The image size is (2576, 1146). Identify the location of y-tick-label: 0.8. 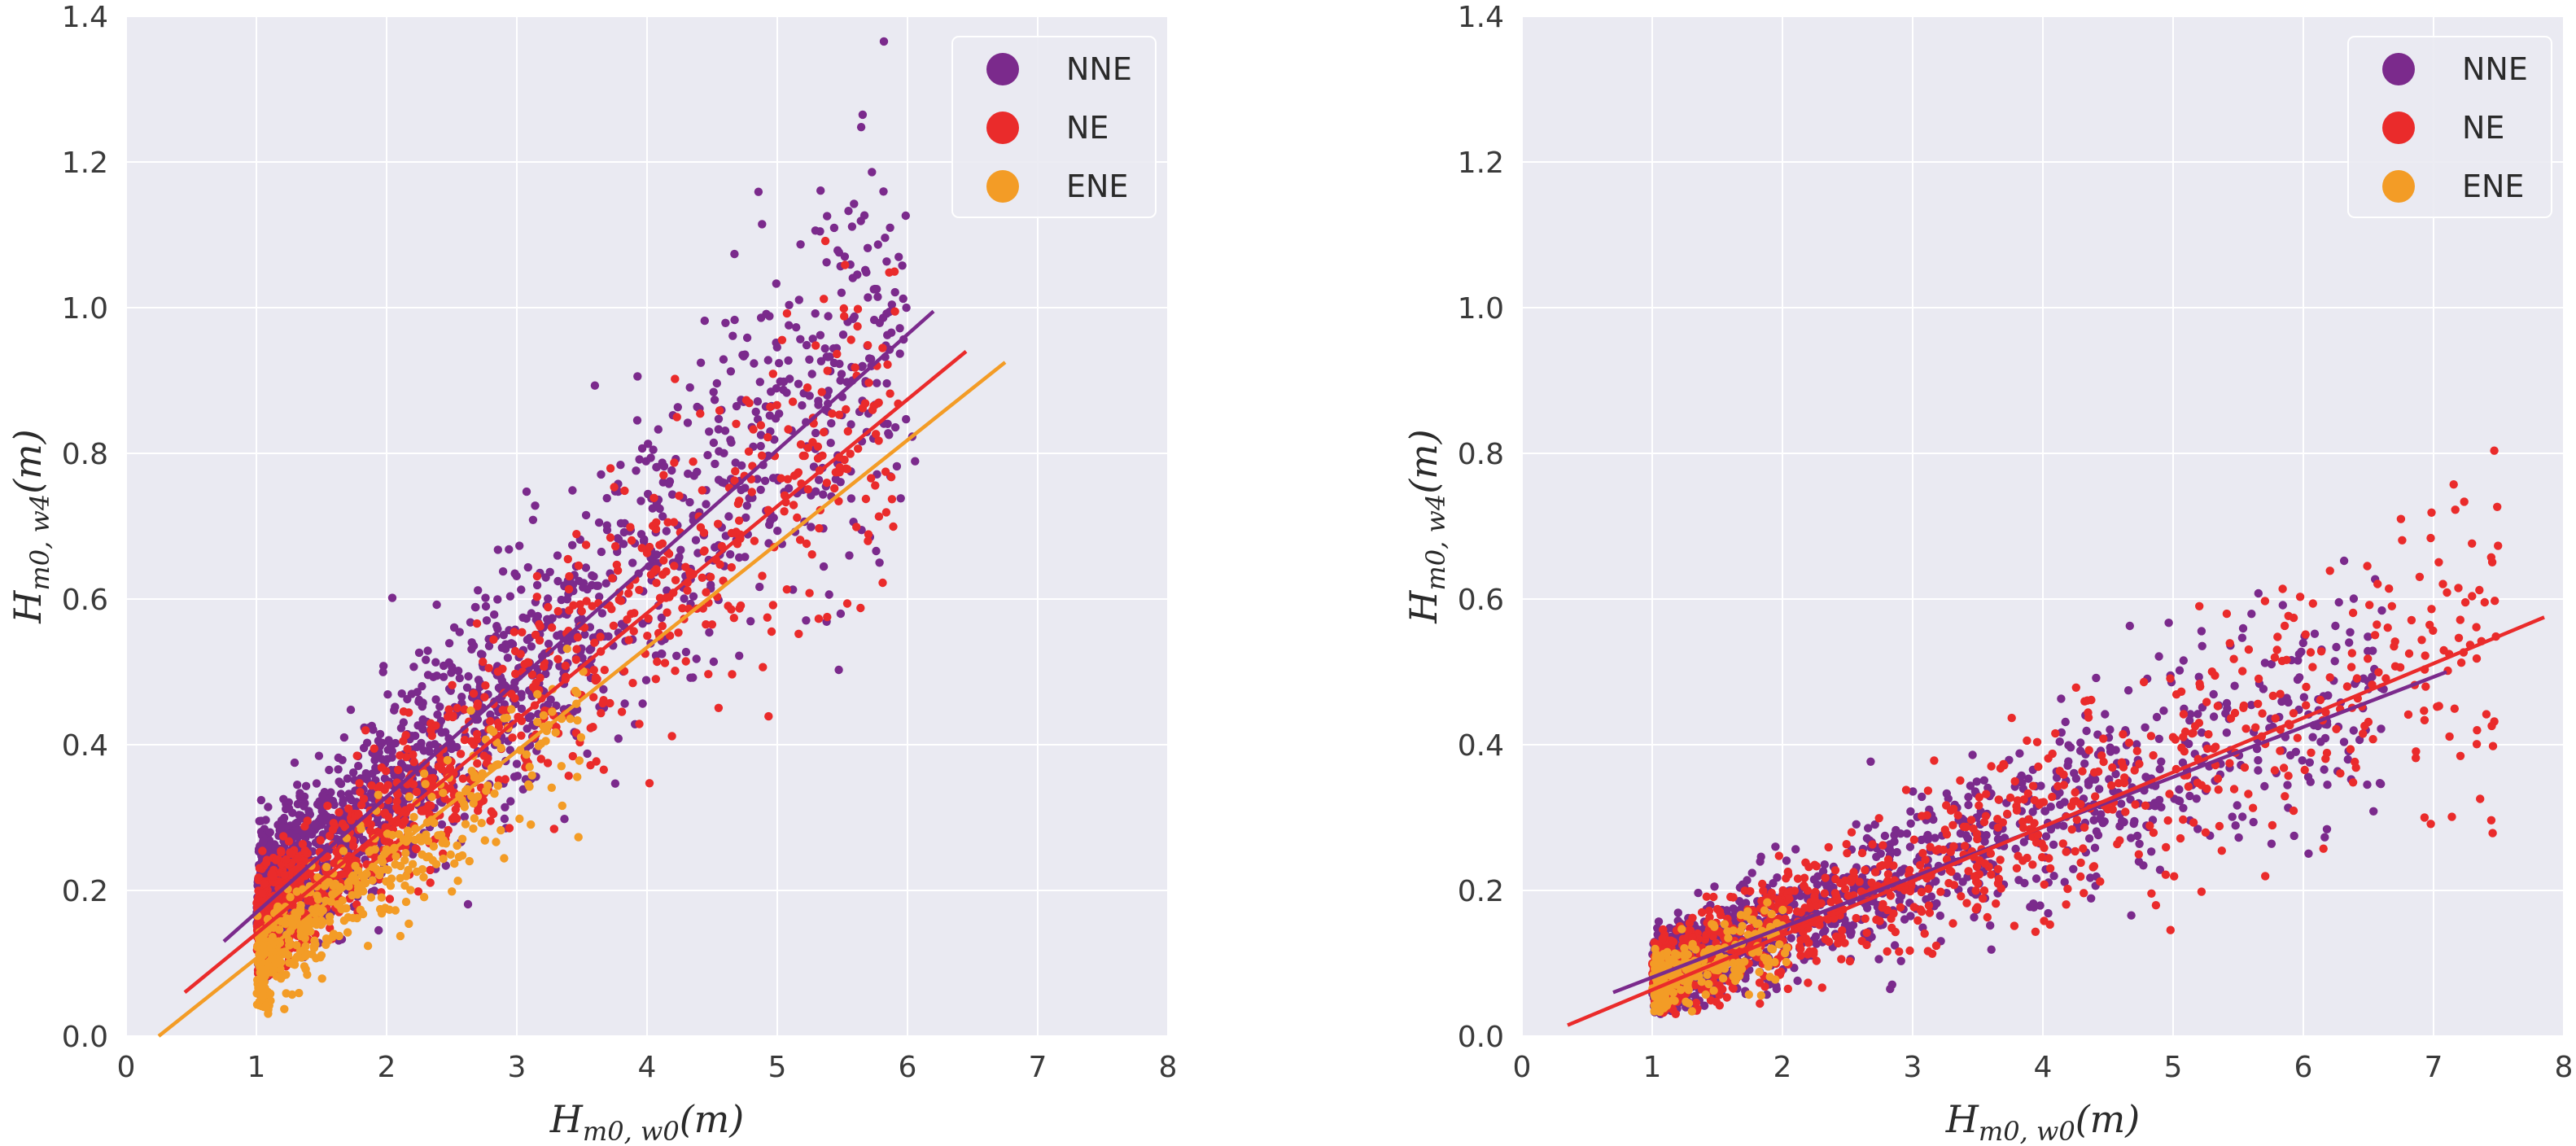
(85, 454).